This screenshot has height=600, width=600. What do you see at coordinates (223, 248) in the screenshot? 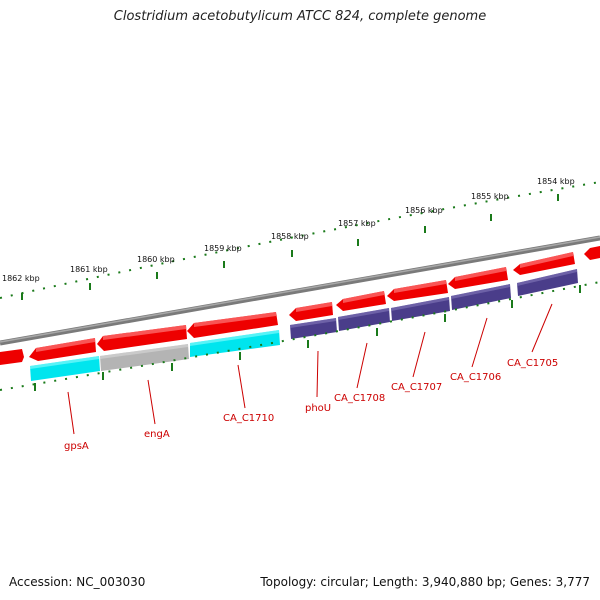
I see `kbp-label-1859: 1859 kbp` at bounding box center [223, 248].